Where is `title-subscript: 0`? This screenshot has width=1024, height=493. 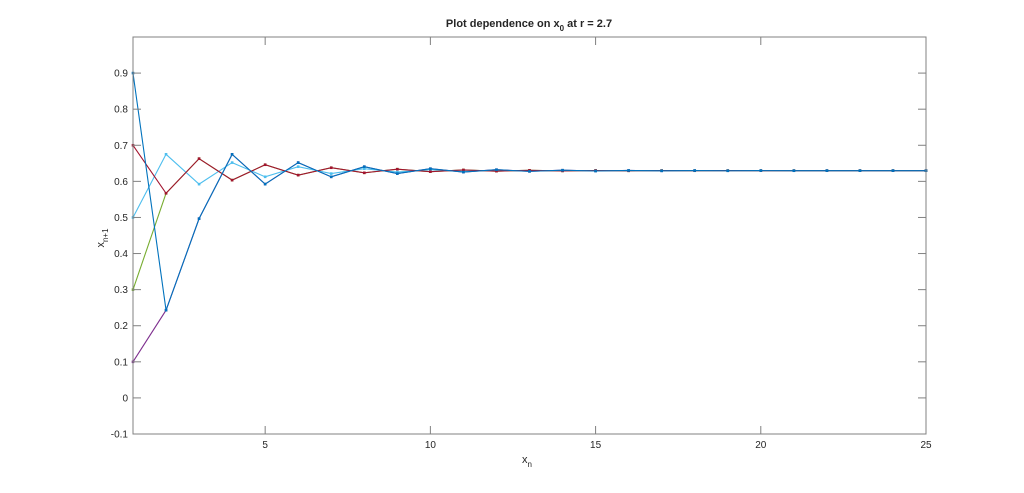 title-subscript: 0 is located at coordinates (562, 28).